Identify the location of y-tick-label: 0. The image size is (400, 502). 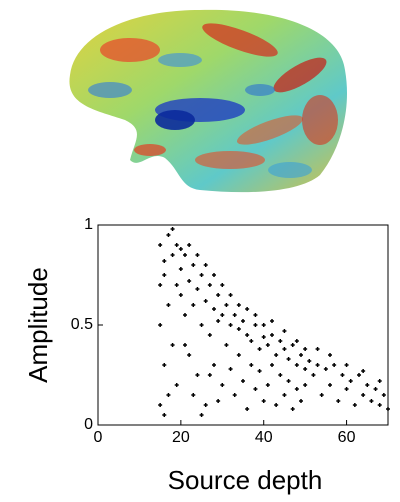
(88, 424).